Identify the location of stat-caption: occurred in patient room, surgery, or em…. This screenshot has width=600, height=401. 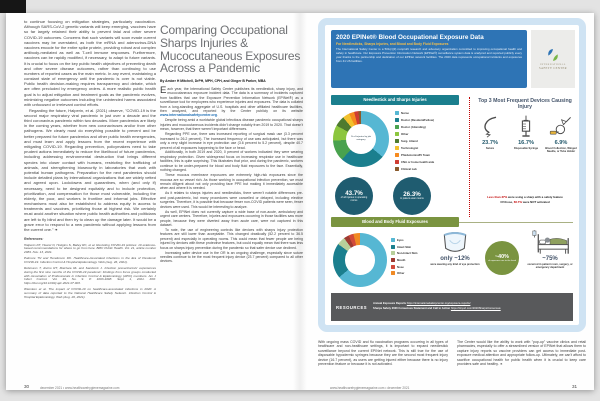
(550, 266).